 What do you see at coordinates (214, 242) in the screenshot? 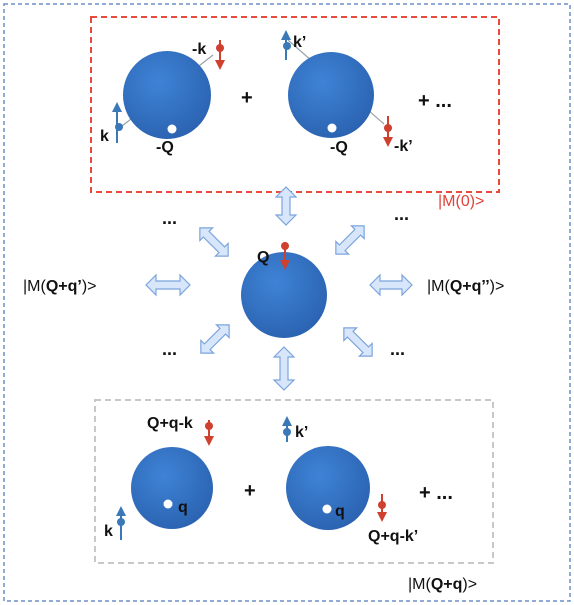
I see `double-arrow-upper-left` at bounding box center [214, 242].